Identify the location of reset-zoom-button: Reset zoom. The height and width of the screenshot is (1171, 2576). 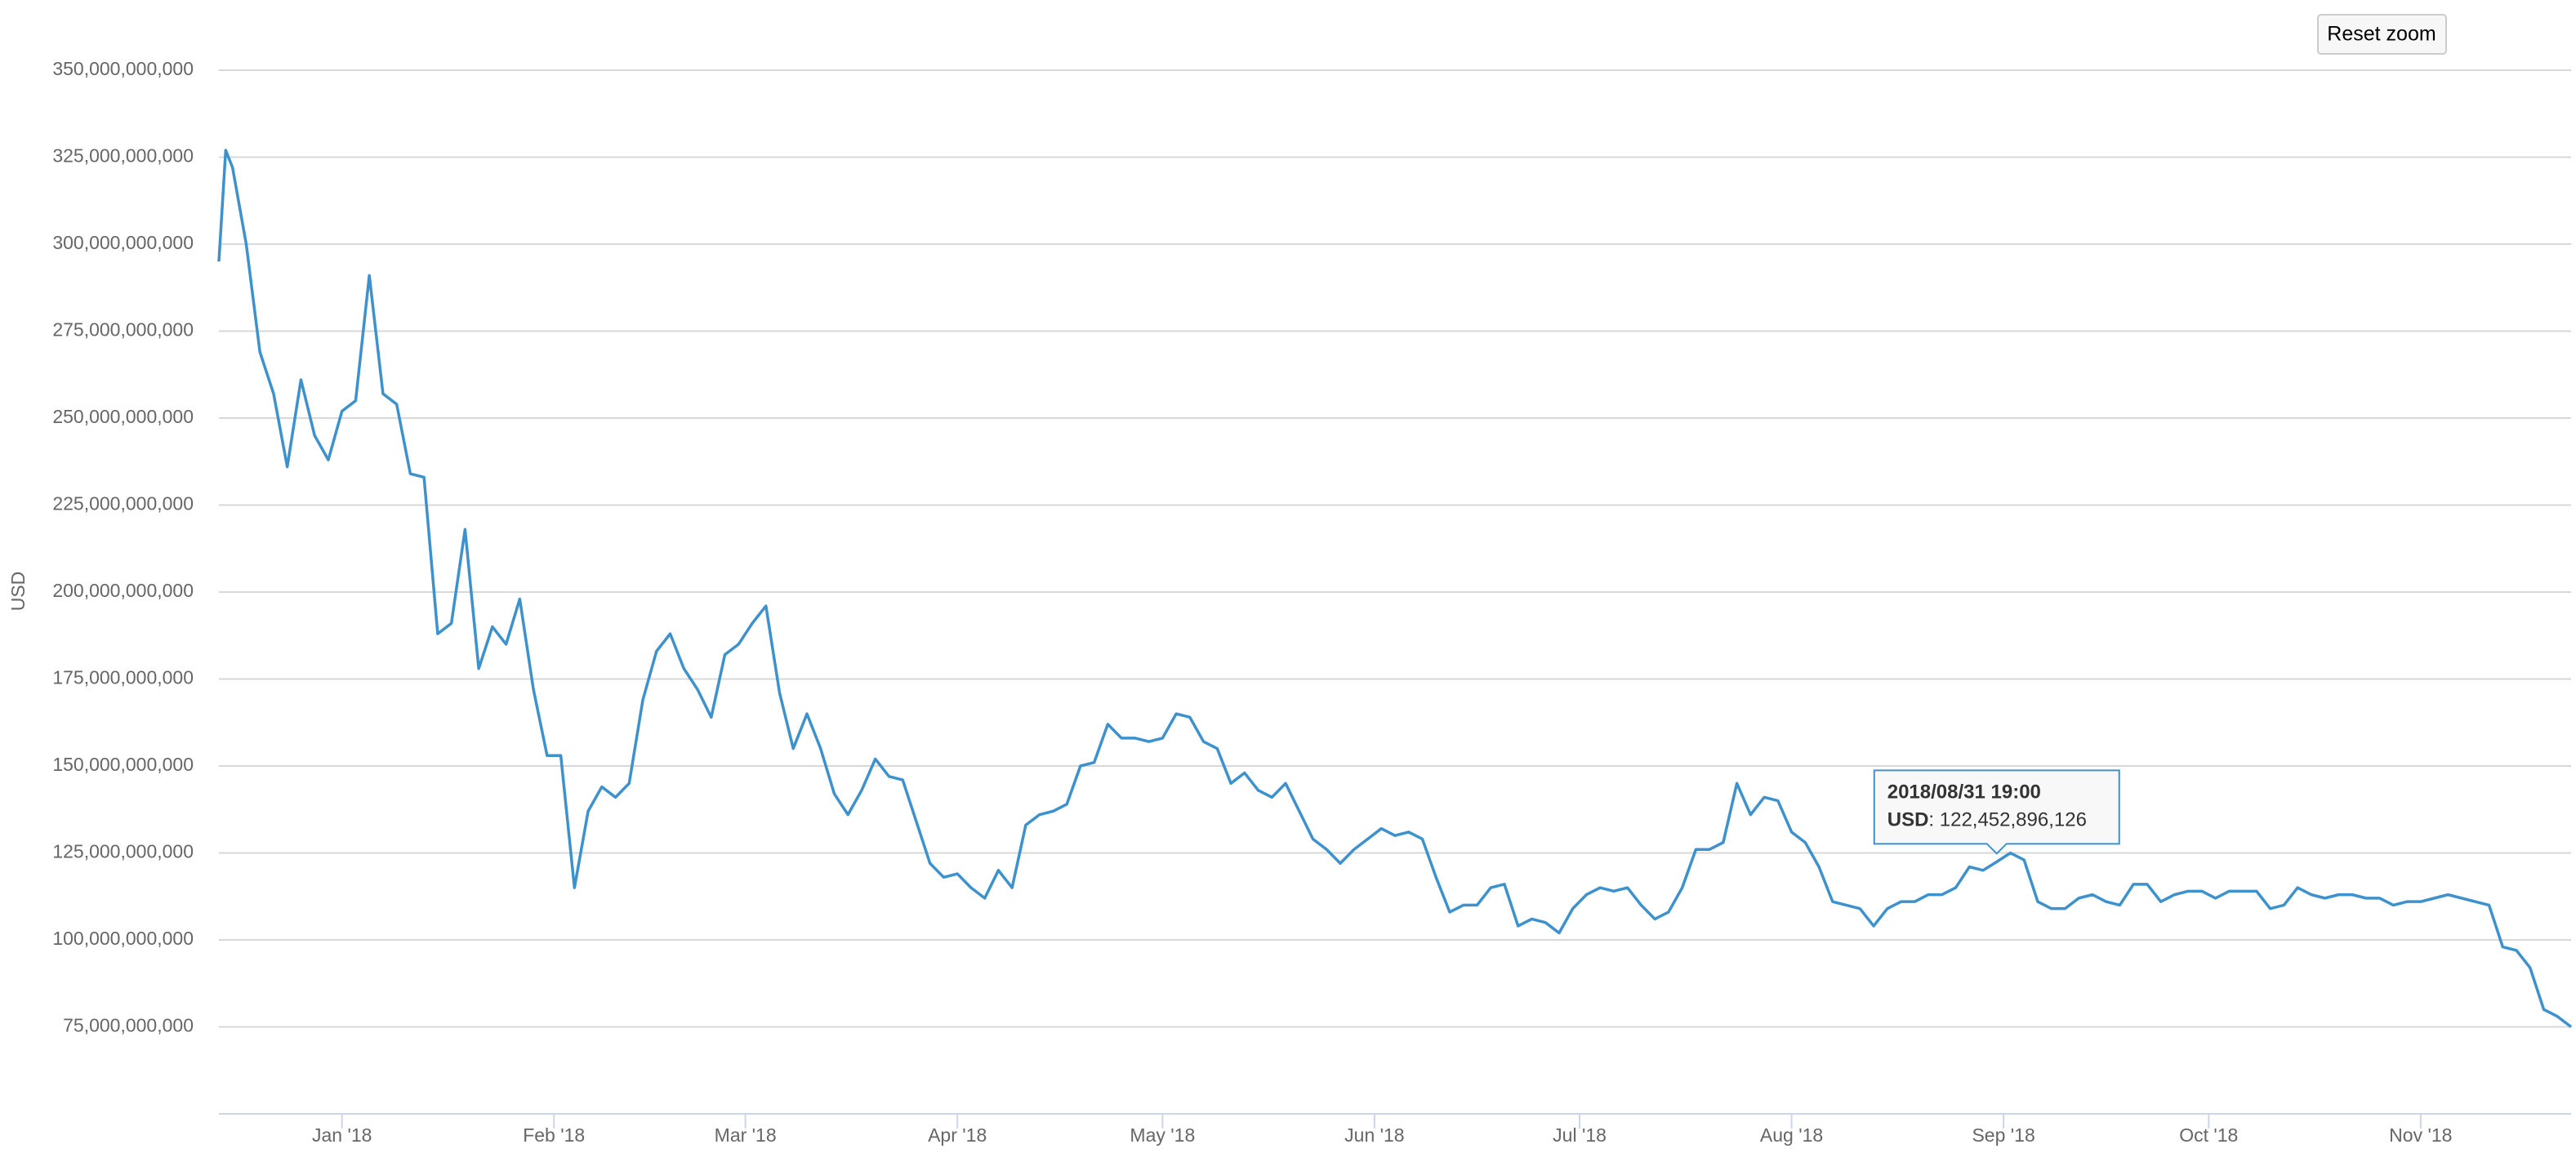
(2382, 34).